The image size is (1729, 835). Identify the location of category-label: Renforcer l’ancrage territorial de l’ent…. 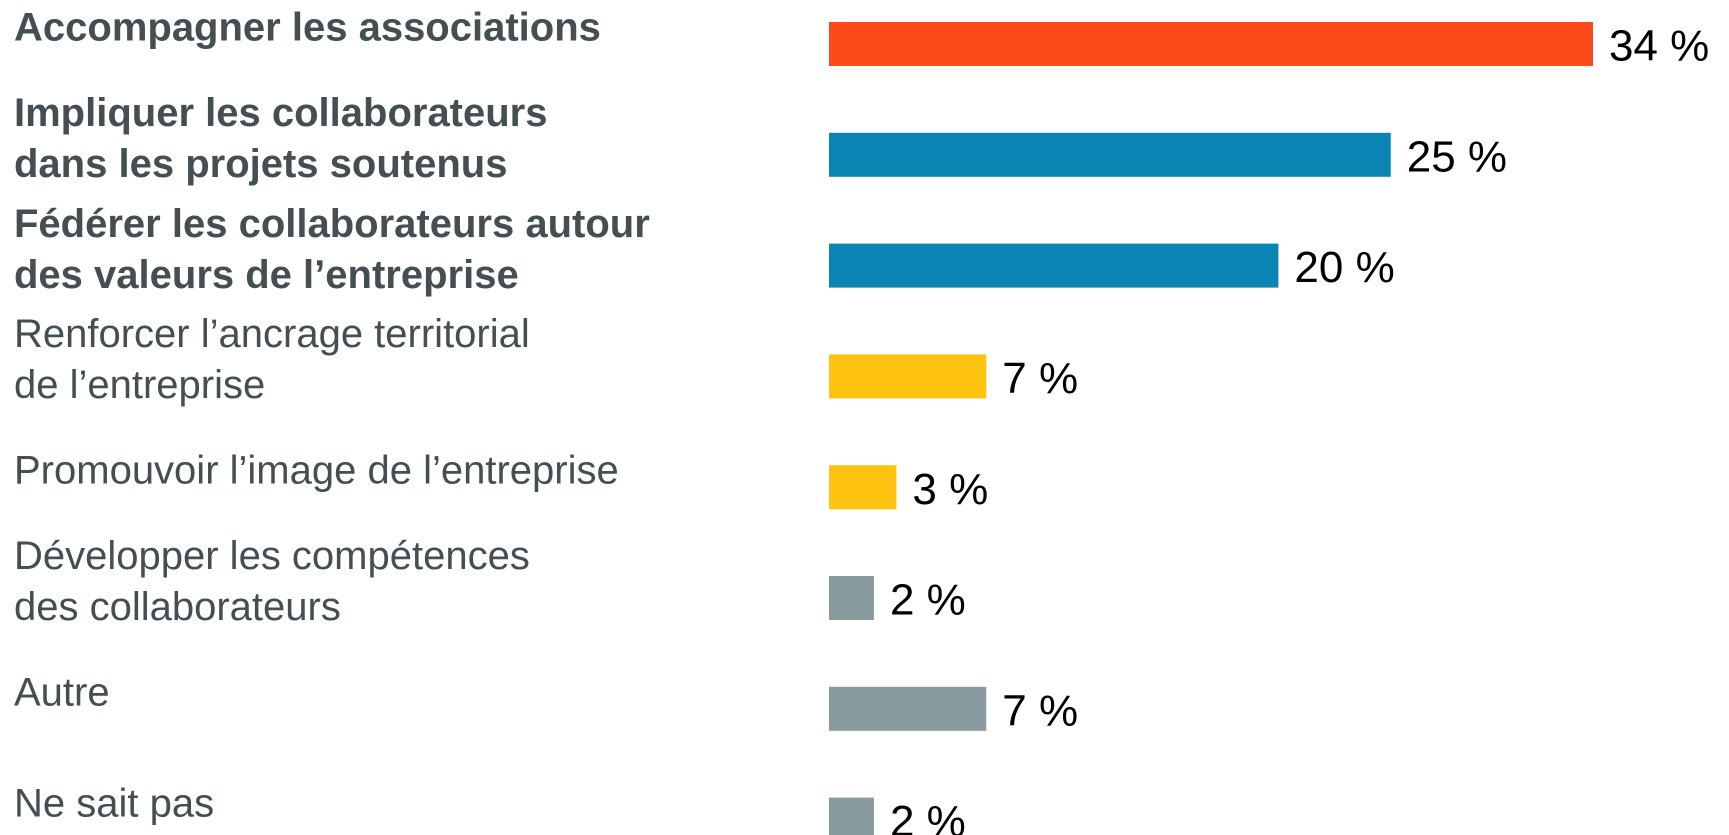
(272, 360).